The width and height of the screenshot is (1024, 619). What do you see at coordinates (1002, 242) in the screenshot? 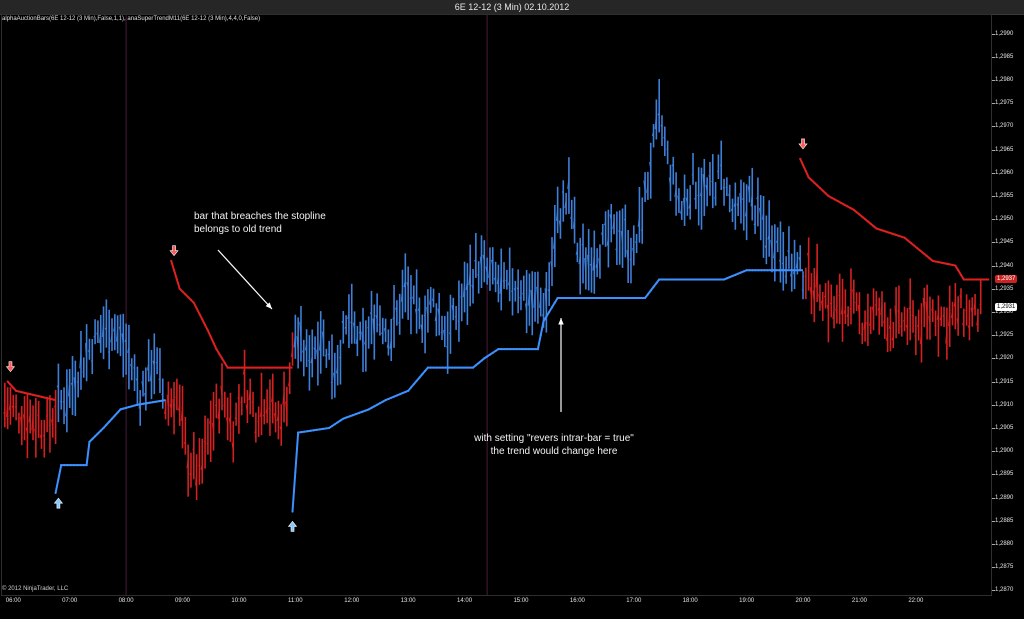
I see `y-tick-label: 1,2945` at bounding box center [1002, 242].